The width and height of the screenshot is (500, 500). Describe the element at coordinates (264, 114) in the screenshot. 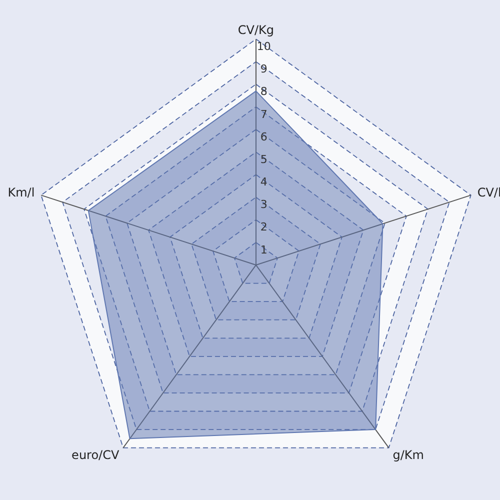

I see `y-tick-label: 7` at that location.